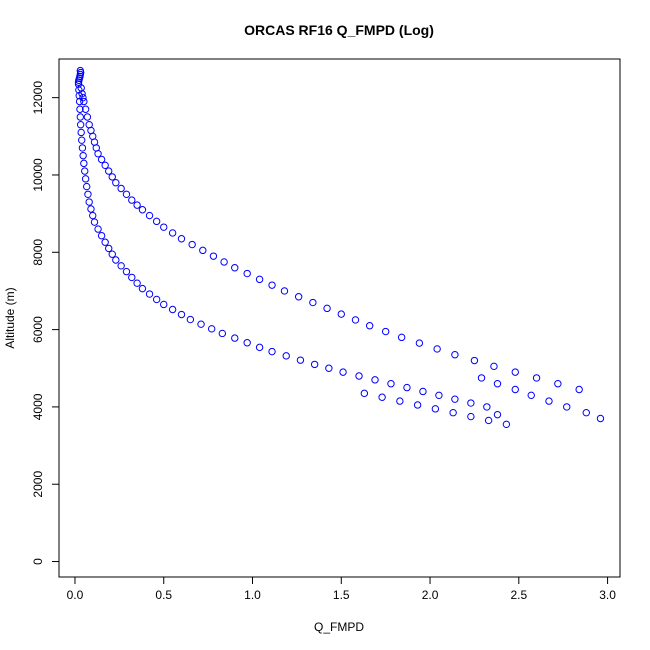 The width and height of the screenshot is (650, 650). I want to click on y-tick-label: 0, so click(38, 561).